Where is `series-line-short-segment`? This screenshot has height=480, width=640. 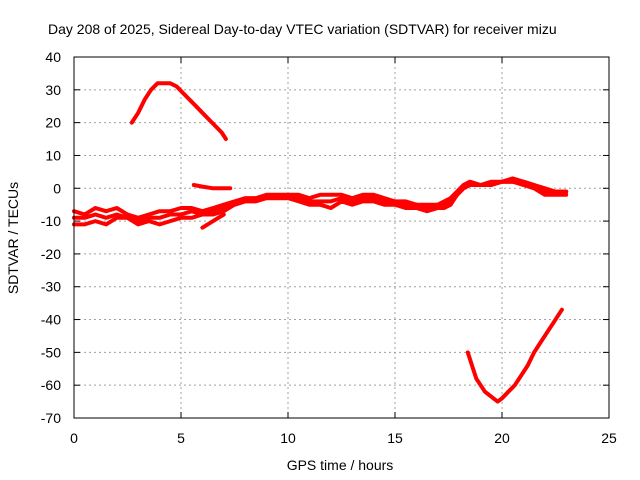
series-line-short-segment is located at coordinates (212, 187).